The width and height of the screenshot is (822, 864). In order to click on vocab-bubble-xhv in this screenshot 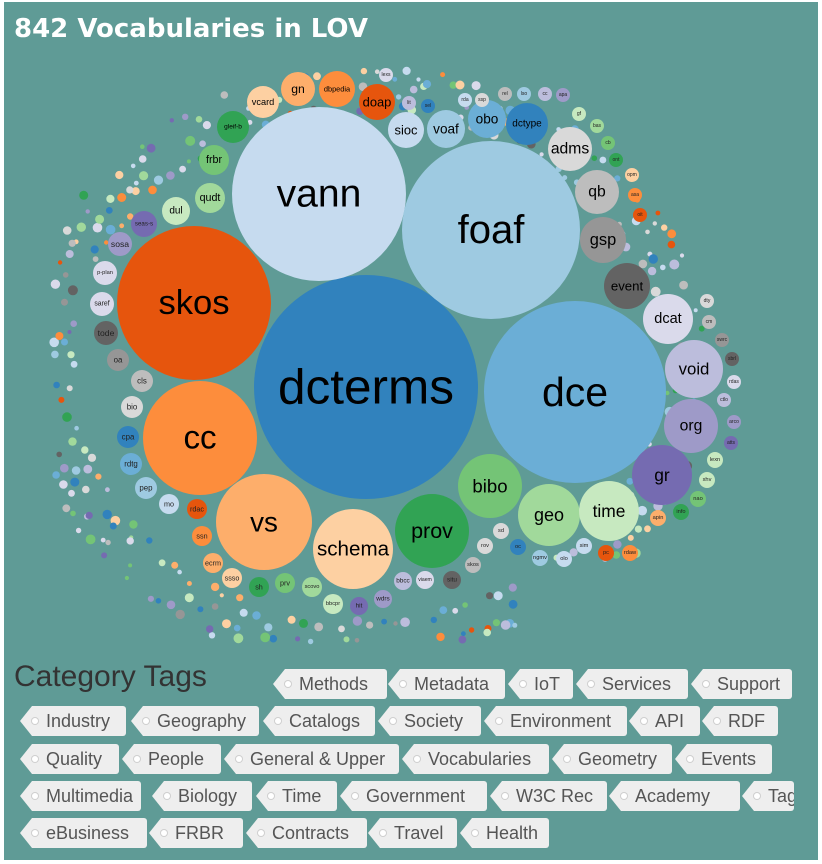, I will do `click(707, 480)`.